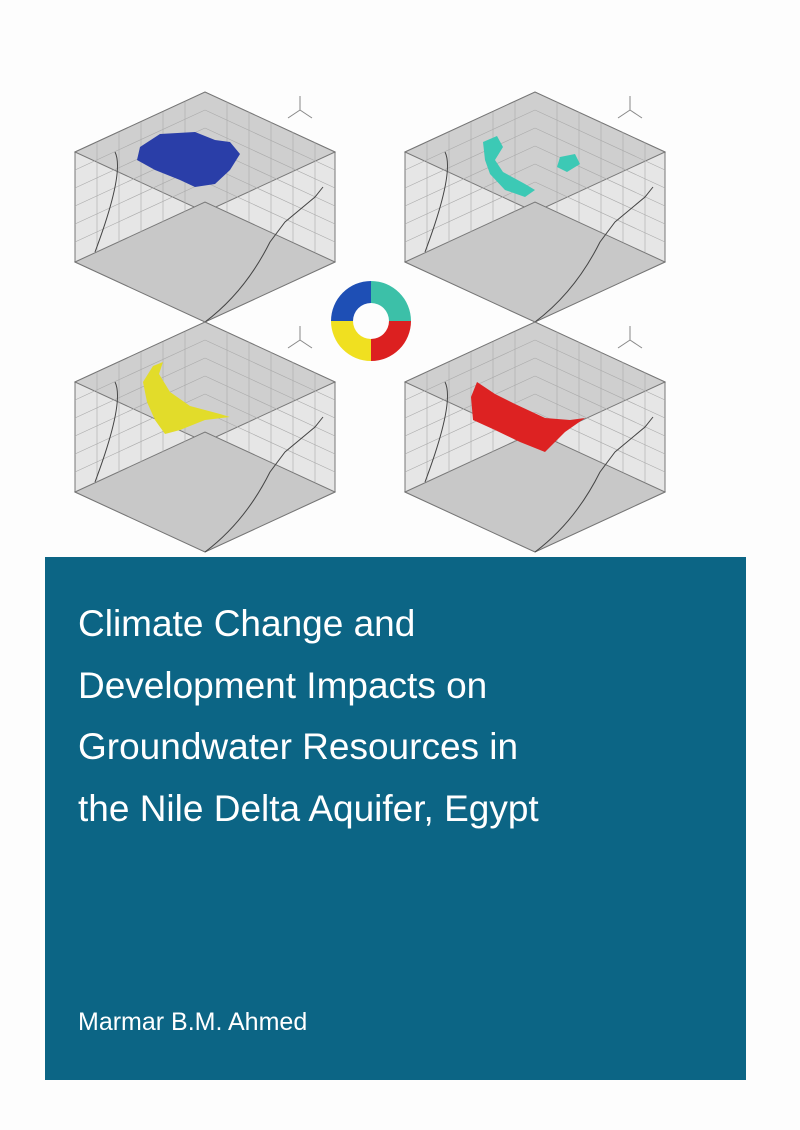 The image size is (800, 1130). I want to click on author-name: Marmar B.M. Ahmed, so click(193, 1022).